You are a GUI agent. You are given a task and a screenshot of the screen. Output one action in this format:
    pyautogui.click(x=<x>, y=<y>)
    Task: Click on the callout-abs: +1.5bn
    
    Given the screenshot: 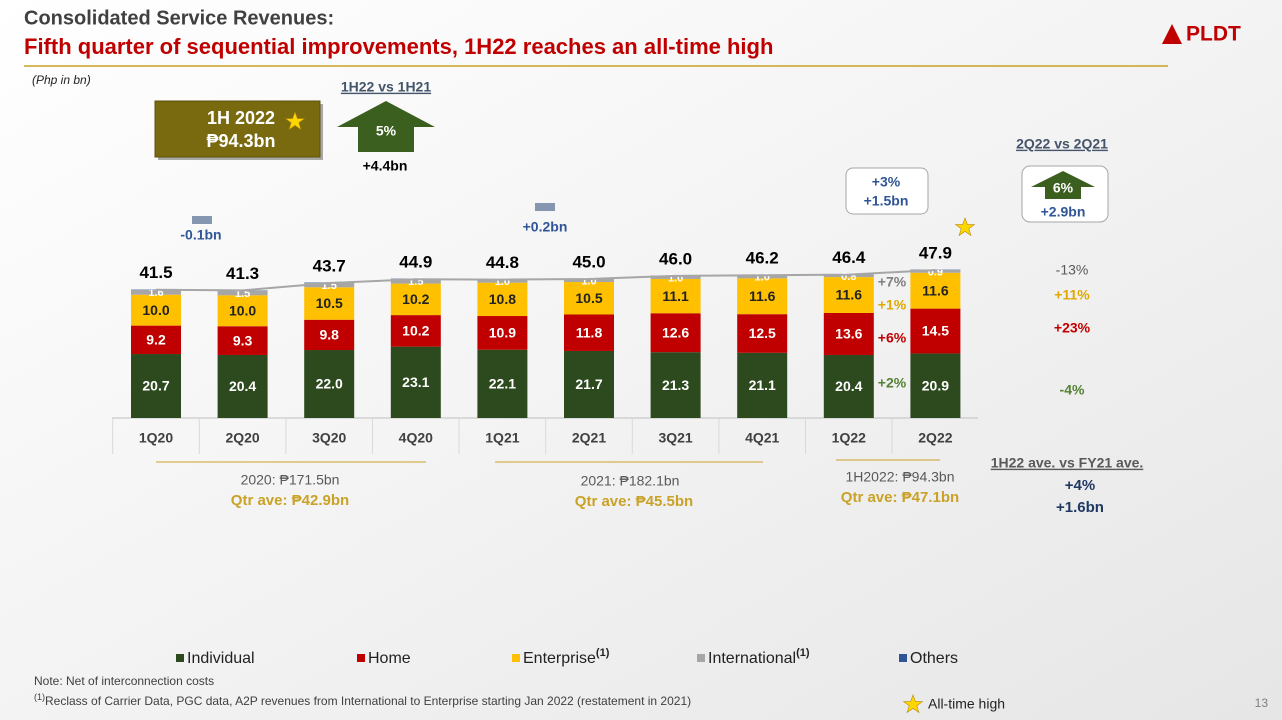 What is the action you would take?
    pyautogui.click(x=886, y=201)
    